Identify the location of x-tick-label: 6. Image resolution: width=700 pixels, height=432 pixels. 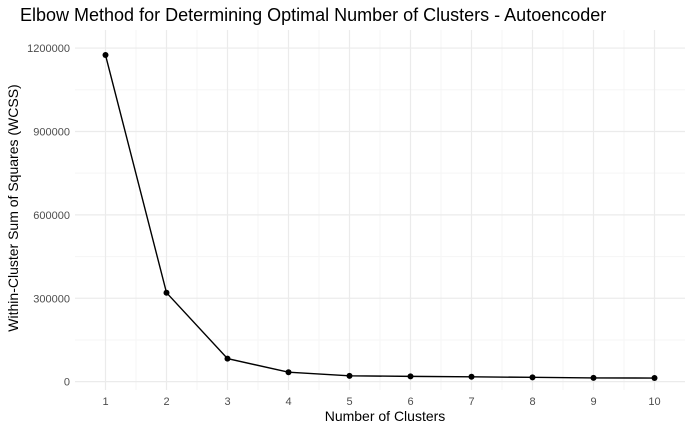
(410, 402).